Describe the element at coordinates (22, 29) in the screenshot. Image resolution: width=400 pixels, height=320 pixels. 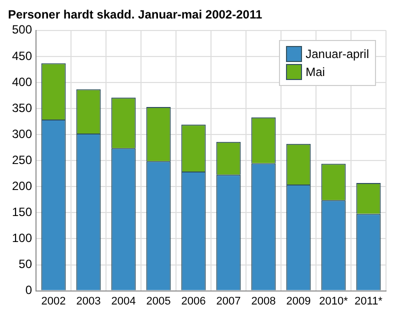
I see `y-tick-label: 500` at that location.